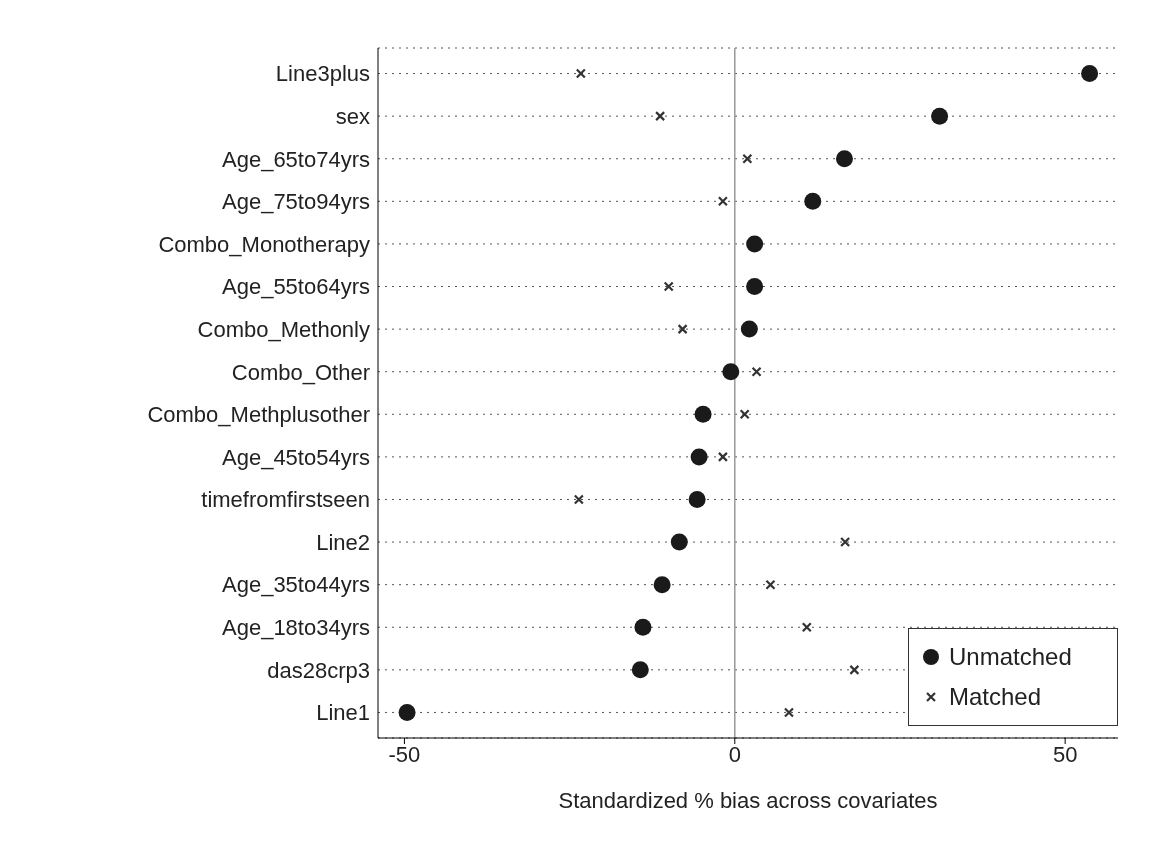  Describe the element at coordinates (296, 159) in the screenshot. I see `y-tick-label: Age_65to74yrs` at that location.